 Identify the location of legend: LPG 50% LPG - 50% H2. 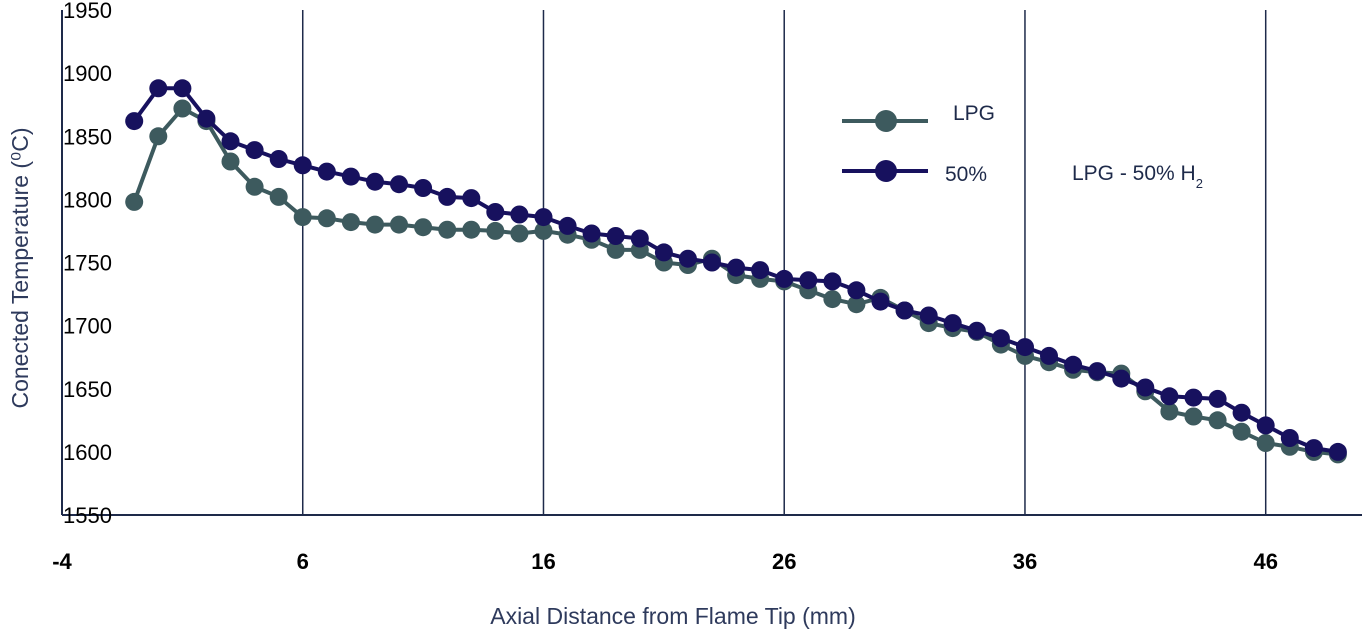
(1022, 146).